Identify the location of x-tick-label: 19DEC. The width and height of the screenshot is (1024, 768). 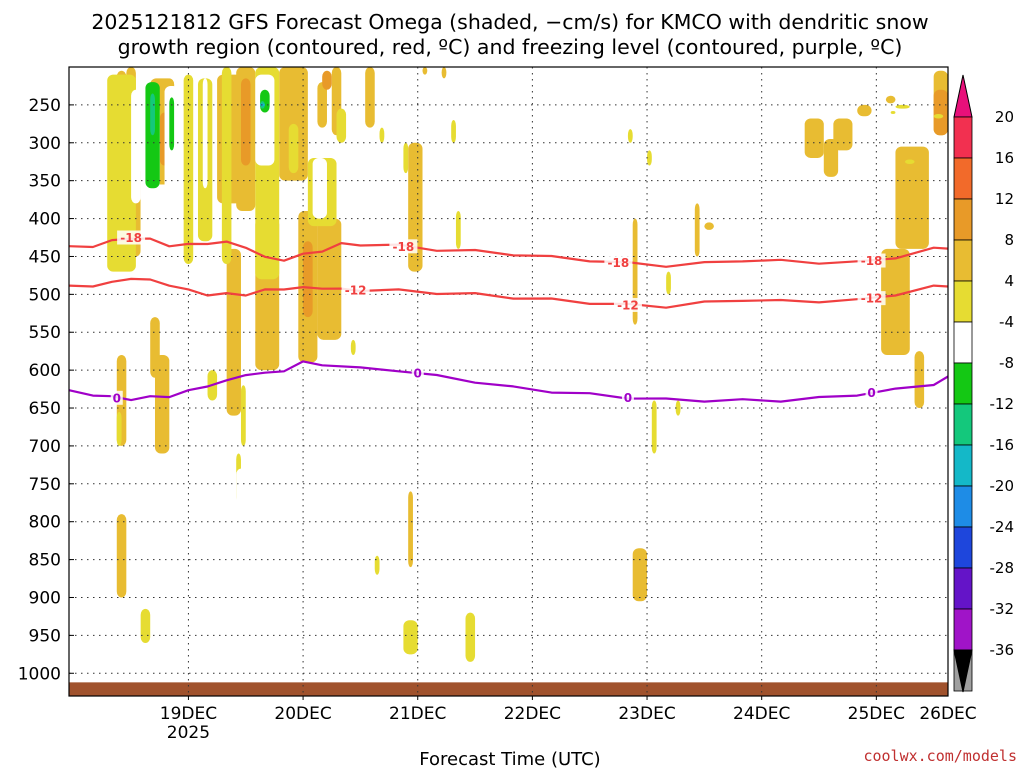
(188, 714).